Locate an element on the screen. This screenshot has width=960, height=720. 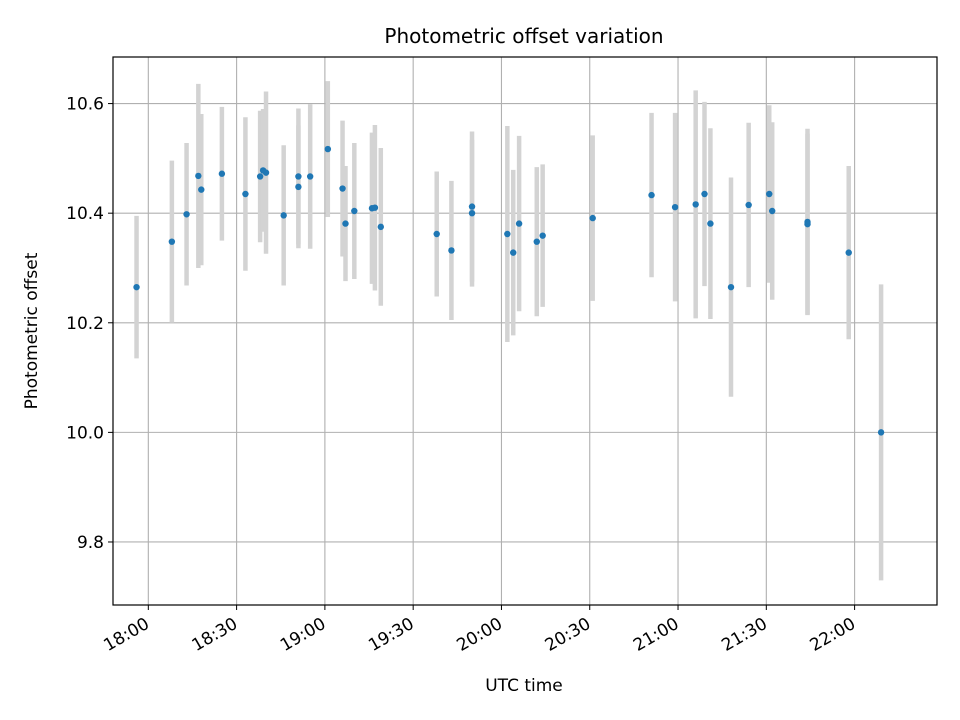
x-tick-label: 19:30 is located at coordinates (391, 635).